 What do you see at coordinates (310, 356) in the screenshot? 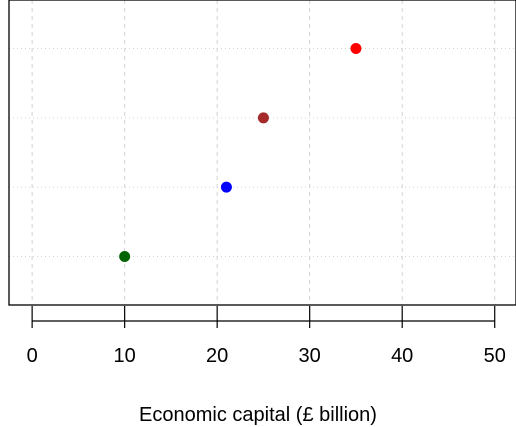
I see `x-tick-label: 30` at bounding box center [310, 356].